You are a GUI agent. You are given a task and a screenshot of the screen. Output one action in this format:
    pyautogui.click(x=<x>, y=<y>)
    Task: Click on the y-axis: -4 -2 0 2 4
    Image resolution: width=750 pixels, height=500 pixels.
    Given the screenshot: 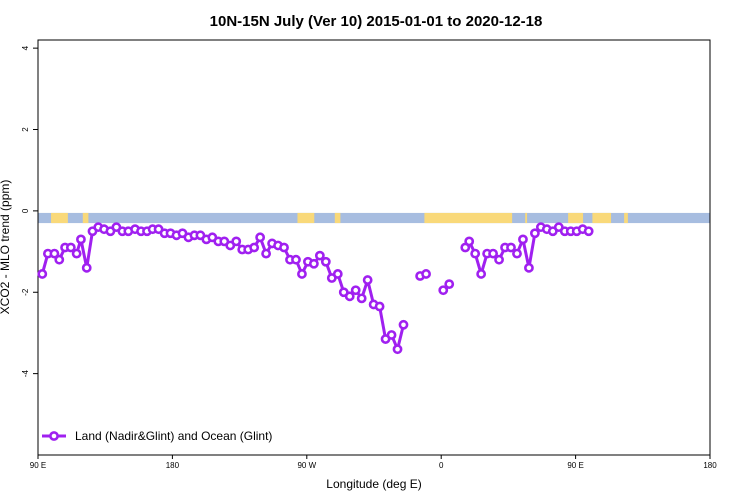 What is the action you would take?
    pyautogui.click(x=29, y=211)
    